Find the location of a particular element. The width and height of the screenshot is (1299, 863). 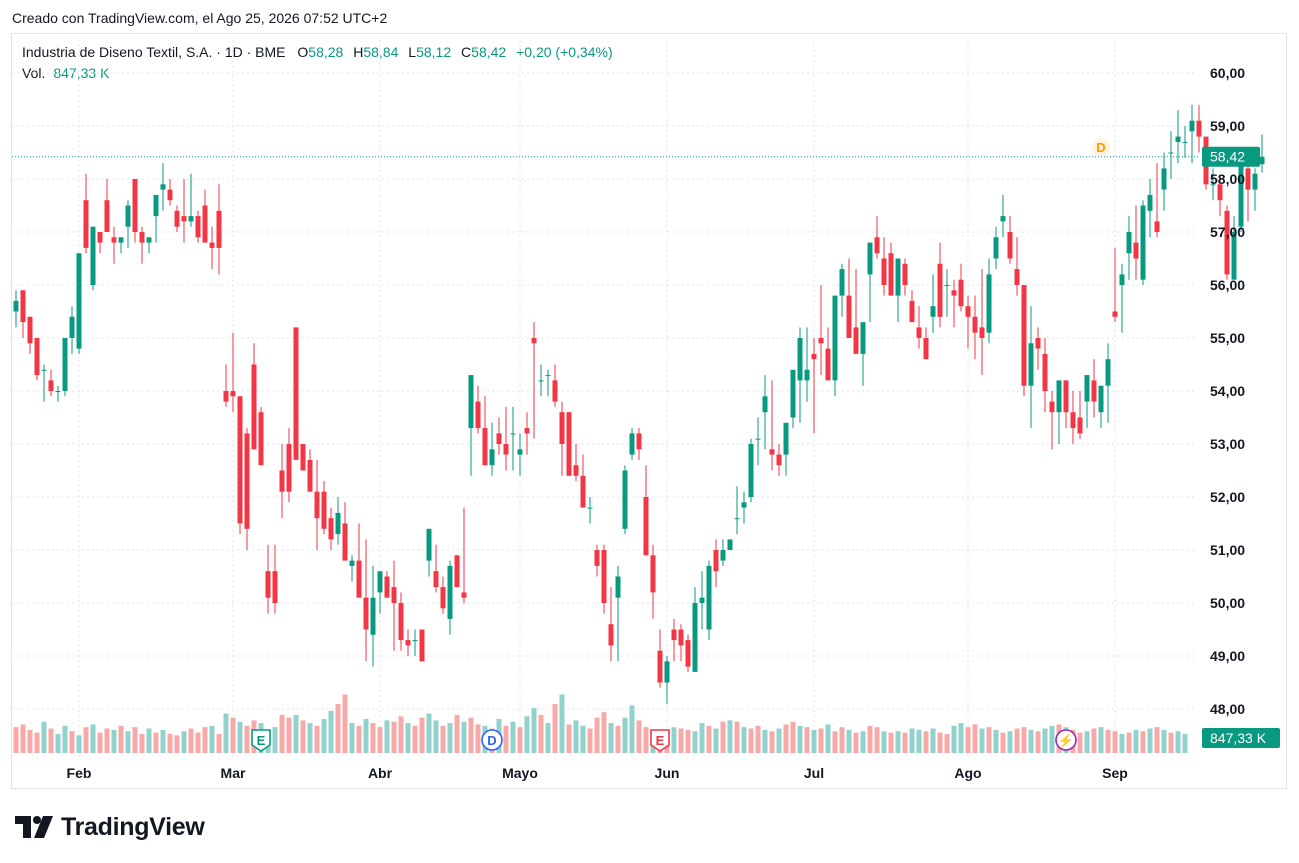

x-tick-label: Feb is located at coordinates (79, 773).